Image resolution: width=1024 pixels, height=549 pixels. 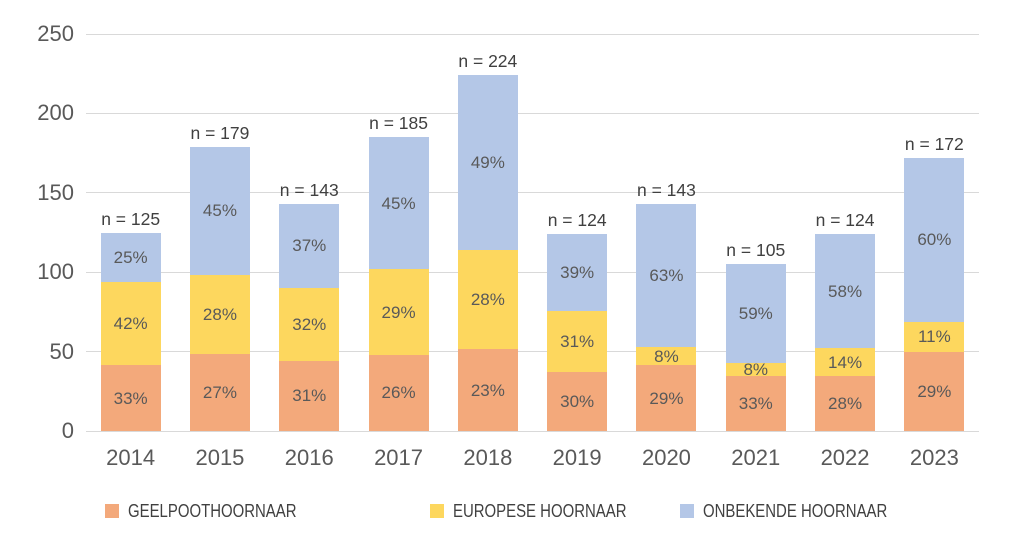 I want to click on legend-item-europese-hoornaar: EUROPESE HOORNAAR, so click(x=546, y=511).